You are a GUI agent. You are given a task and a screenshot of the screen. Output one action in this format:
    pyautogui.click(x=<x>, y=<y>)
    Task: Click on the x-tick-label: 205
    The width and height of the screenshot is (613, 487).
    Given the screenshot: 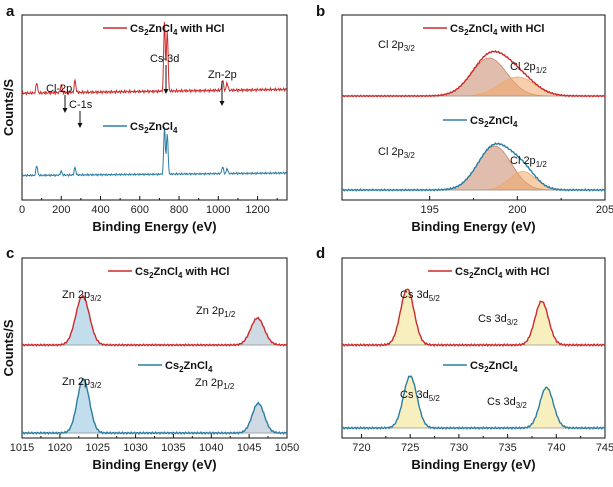 What is the action you would take?
    pyautogui.click(x=604, y=210)
    